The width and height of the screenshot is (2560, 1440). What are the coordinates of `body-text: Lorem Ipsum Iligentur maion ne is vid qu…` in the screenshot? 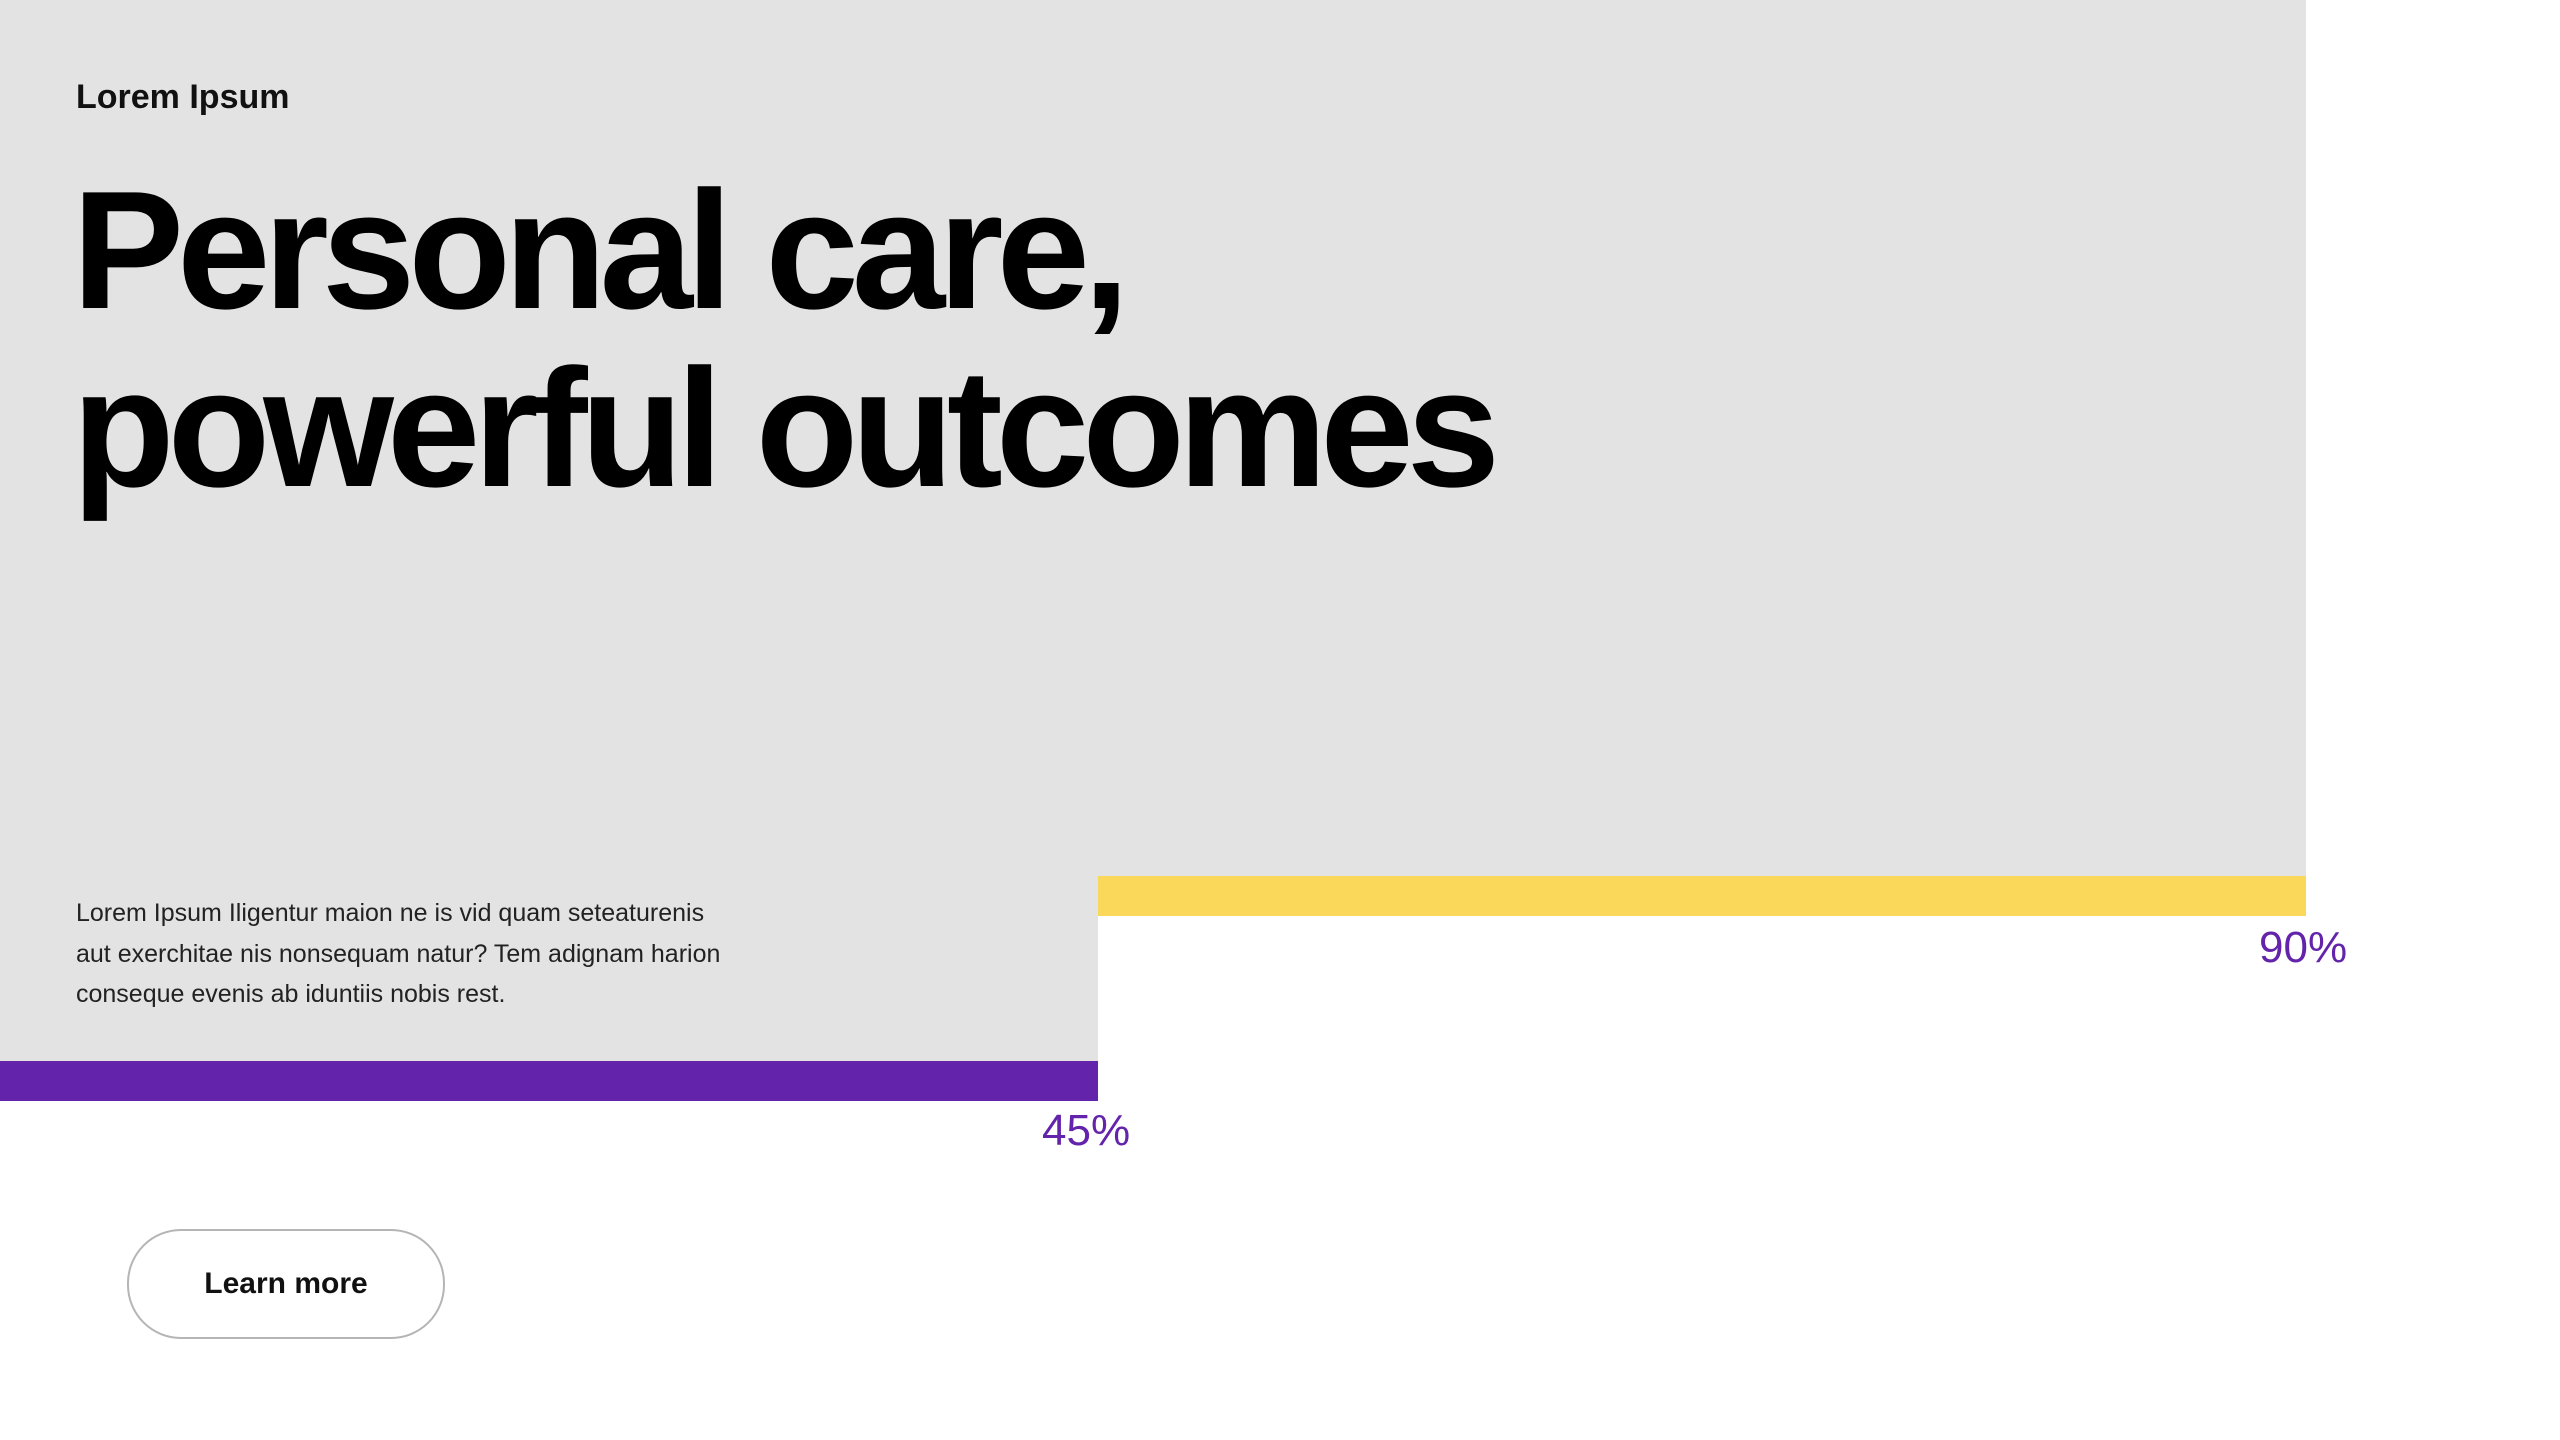 It's located at (390, 913).